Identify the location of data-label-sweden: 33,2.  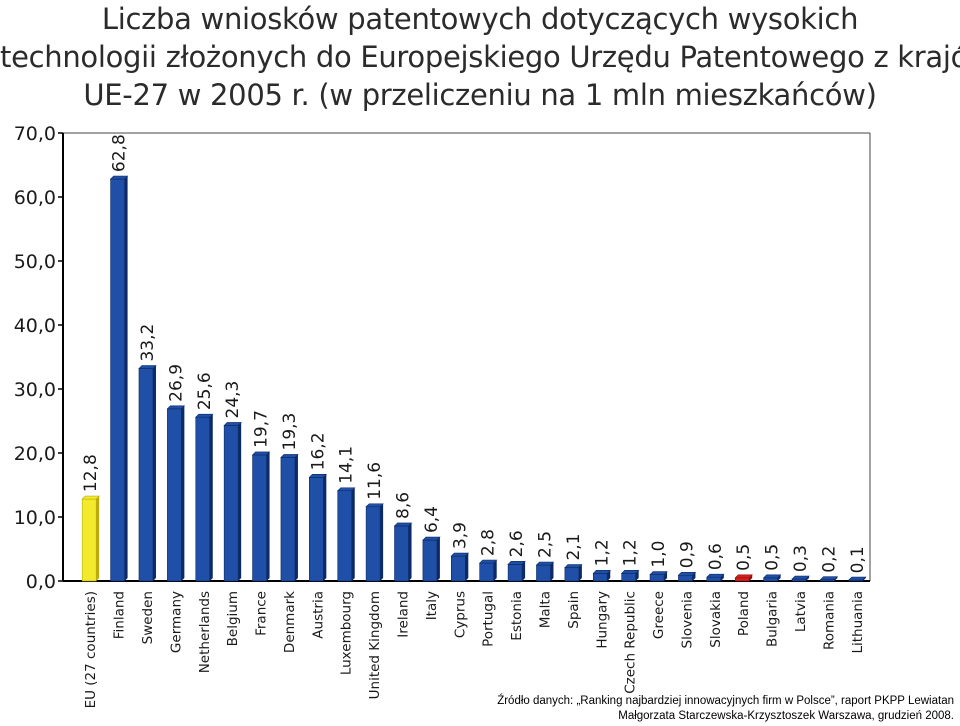
(148, 343).